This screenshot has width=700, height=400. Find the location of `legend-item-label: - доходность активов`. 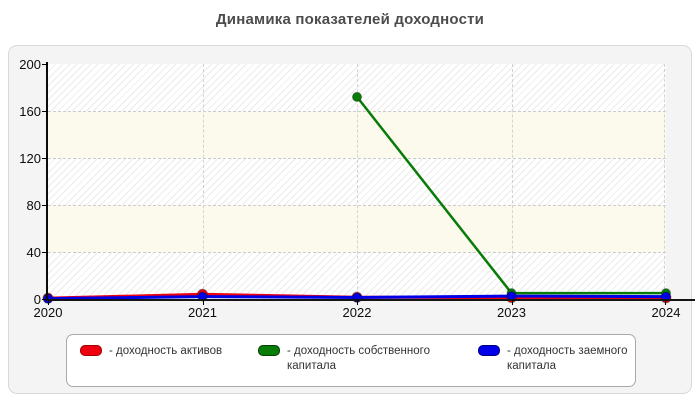

legend-item-label: - доходность активов is located at coordinates (166, 351).